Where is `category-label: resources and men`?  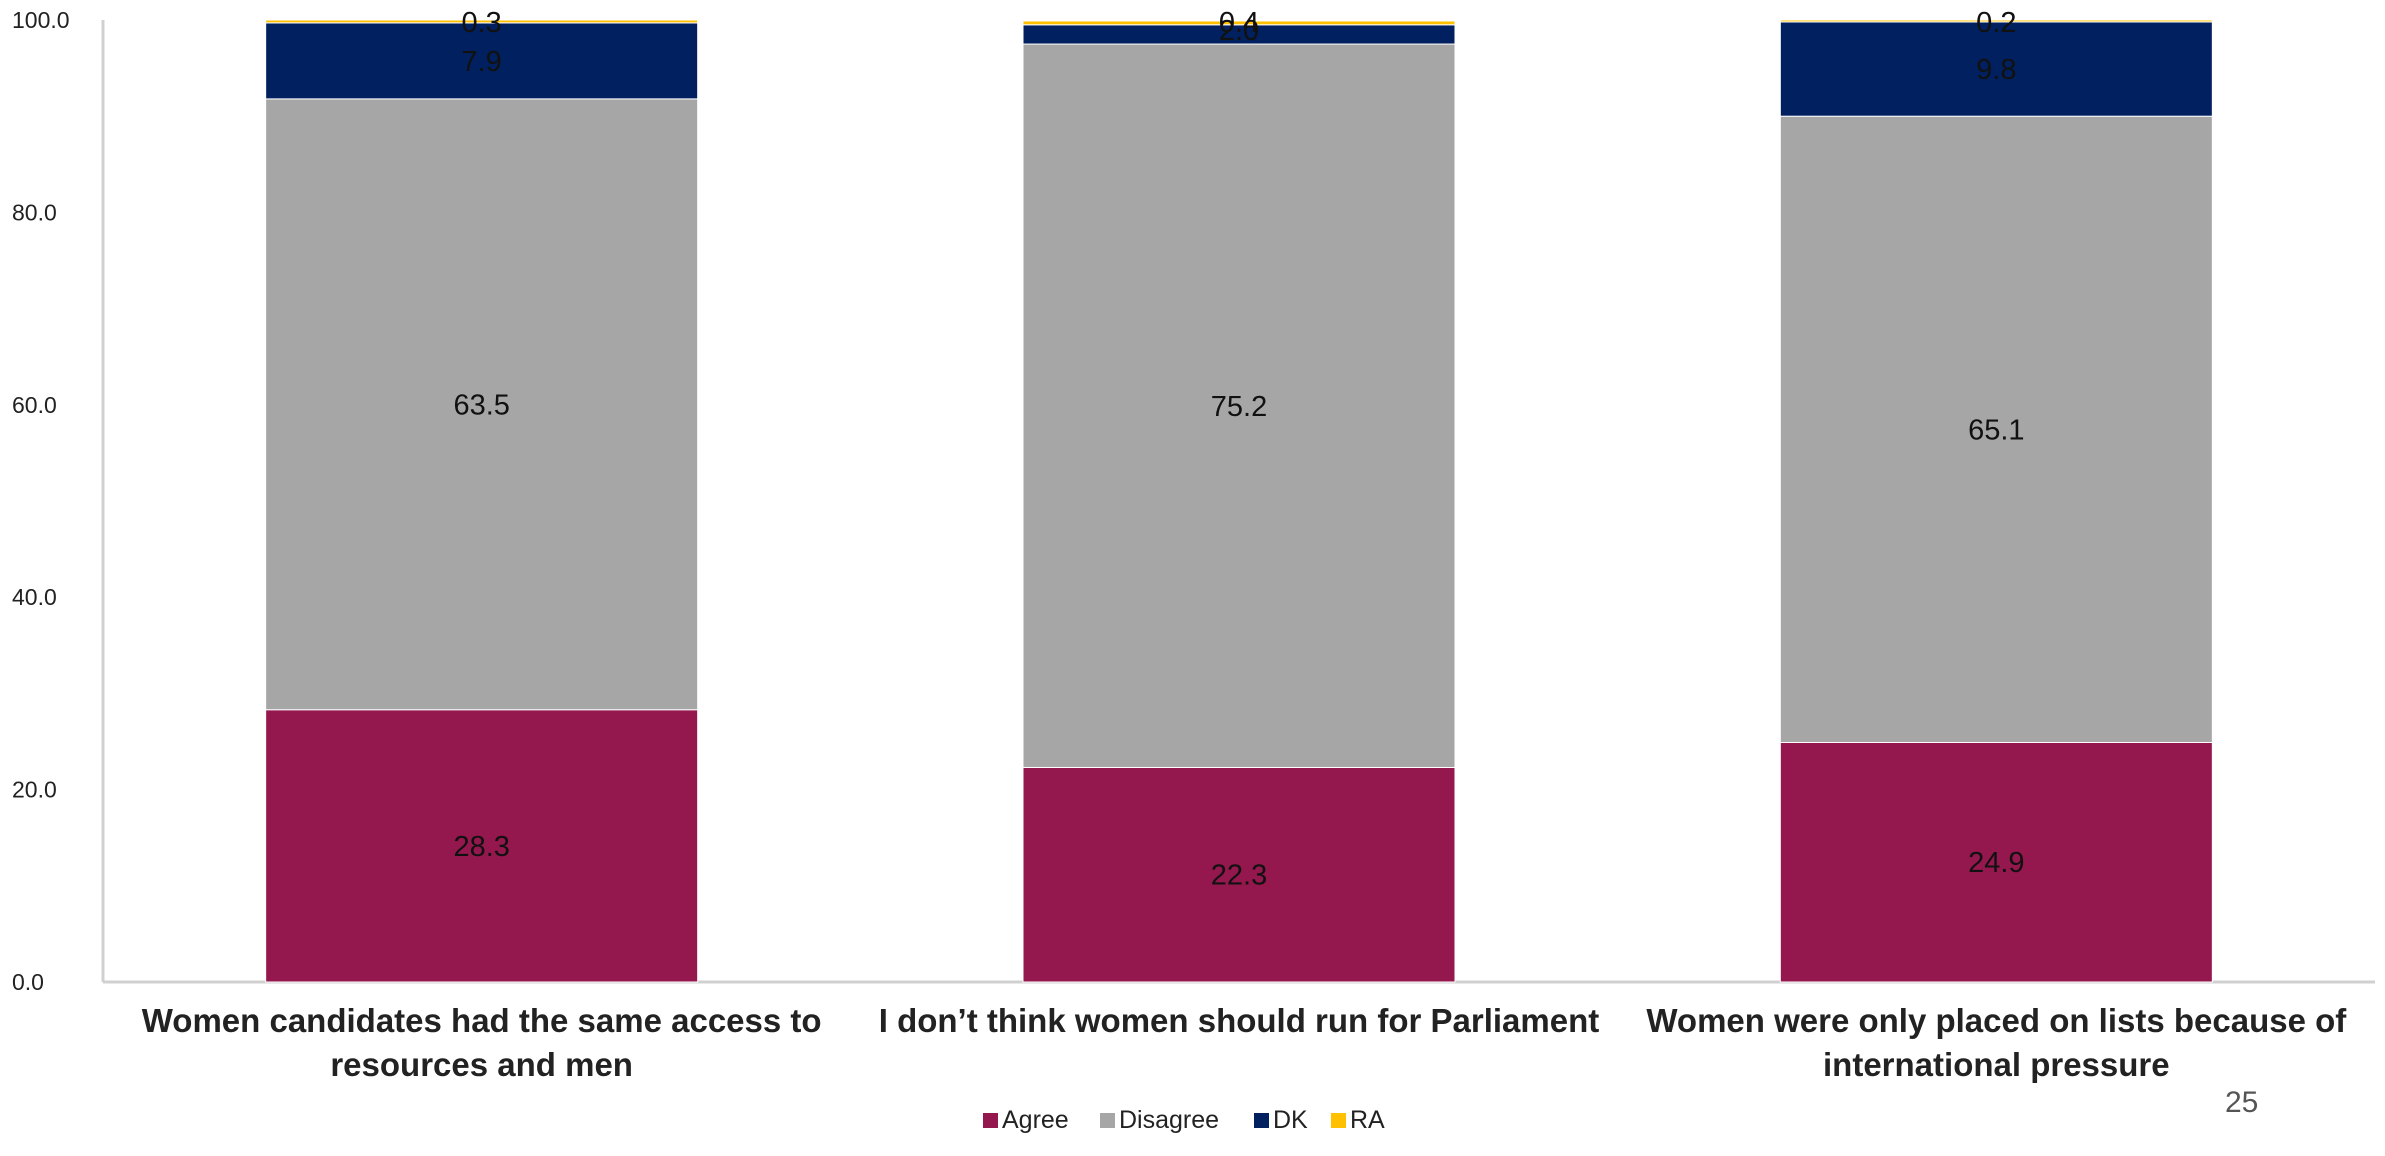
category-label: resources and men is located at coordinates (481, 1064).